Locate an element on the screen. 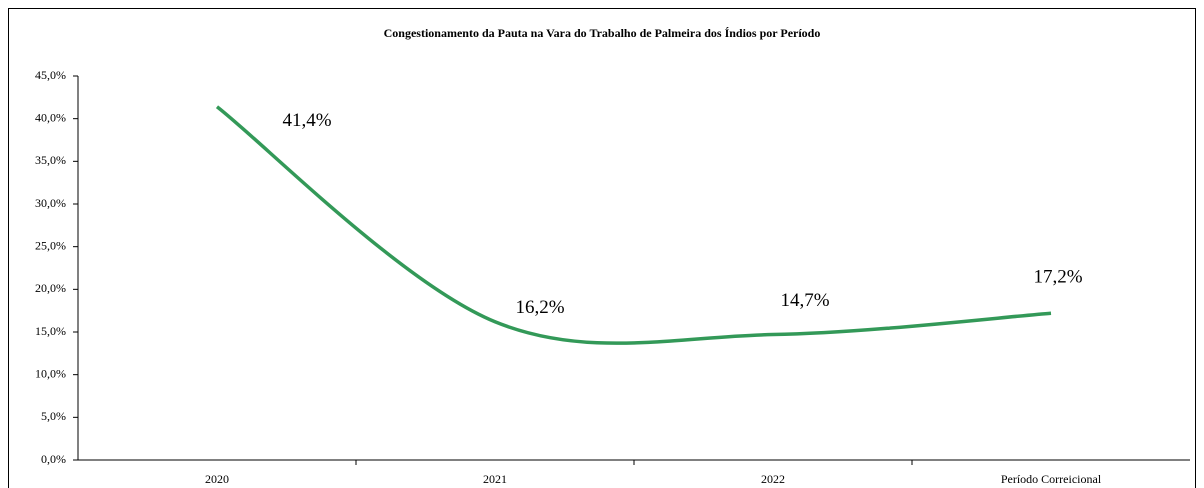 Image resolution: width=1204 pixels, height=488 pixels. y-tick-label: 35,0% is located at coordinates (50, 160).